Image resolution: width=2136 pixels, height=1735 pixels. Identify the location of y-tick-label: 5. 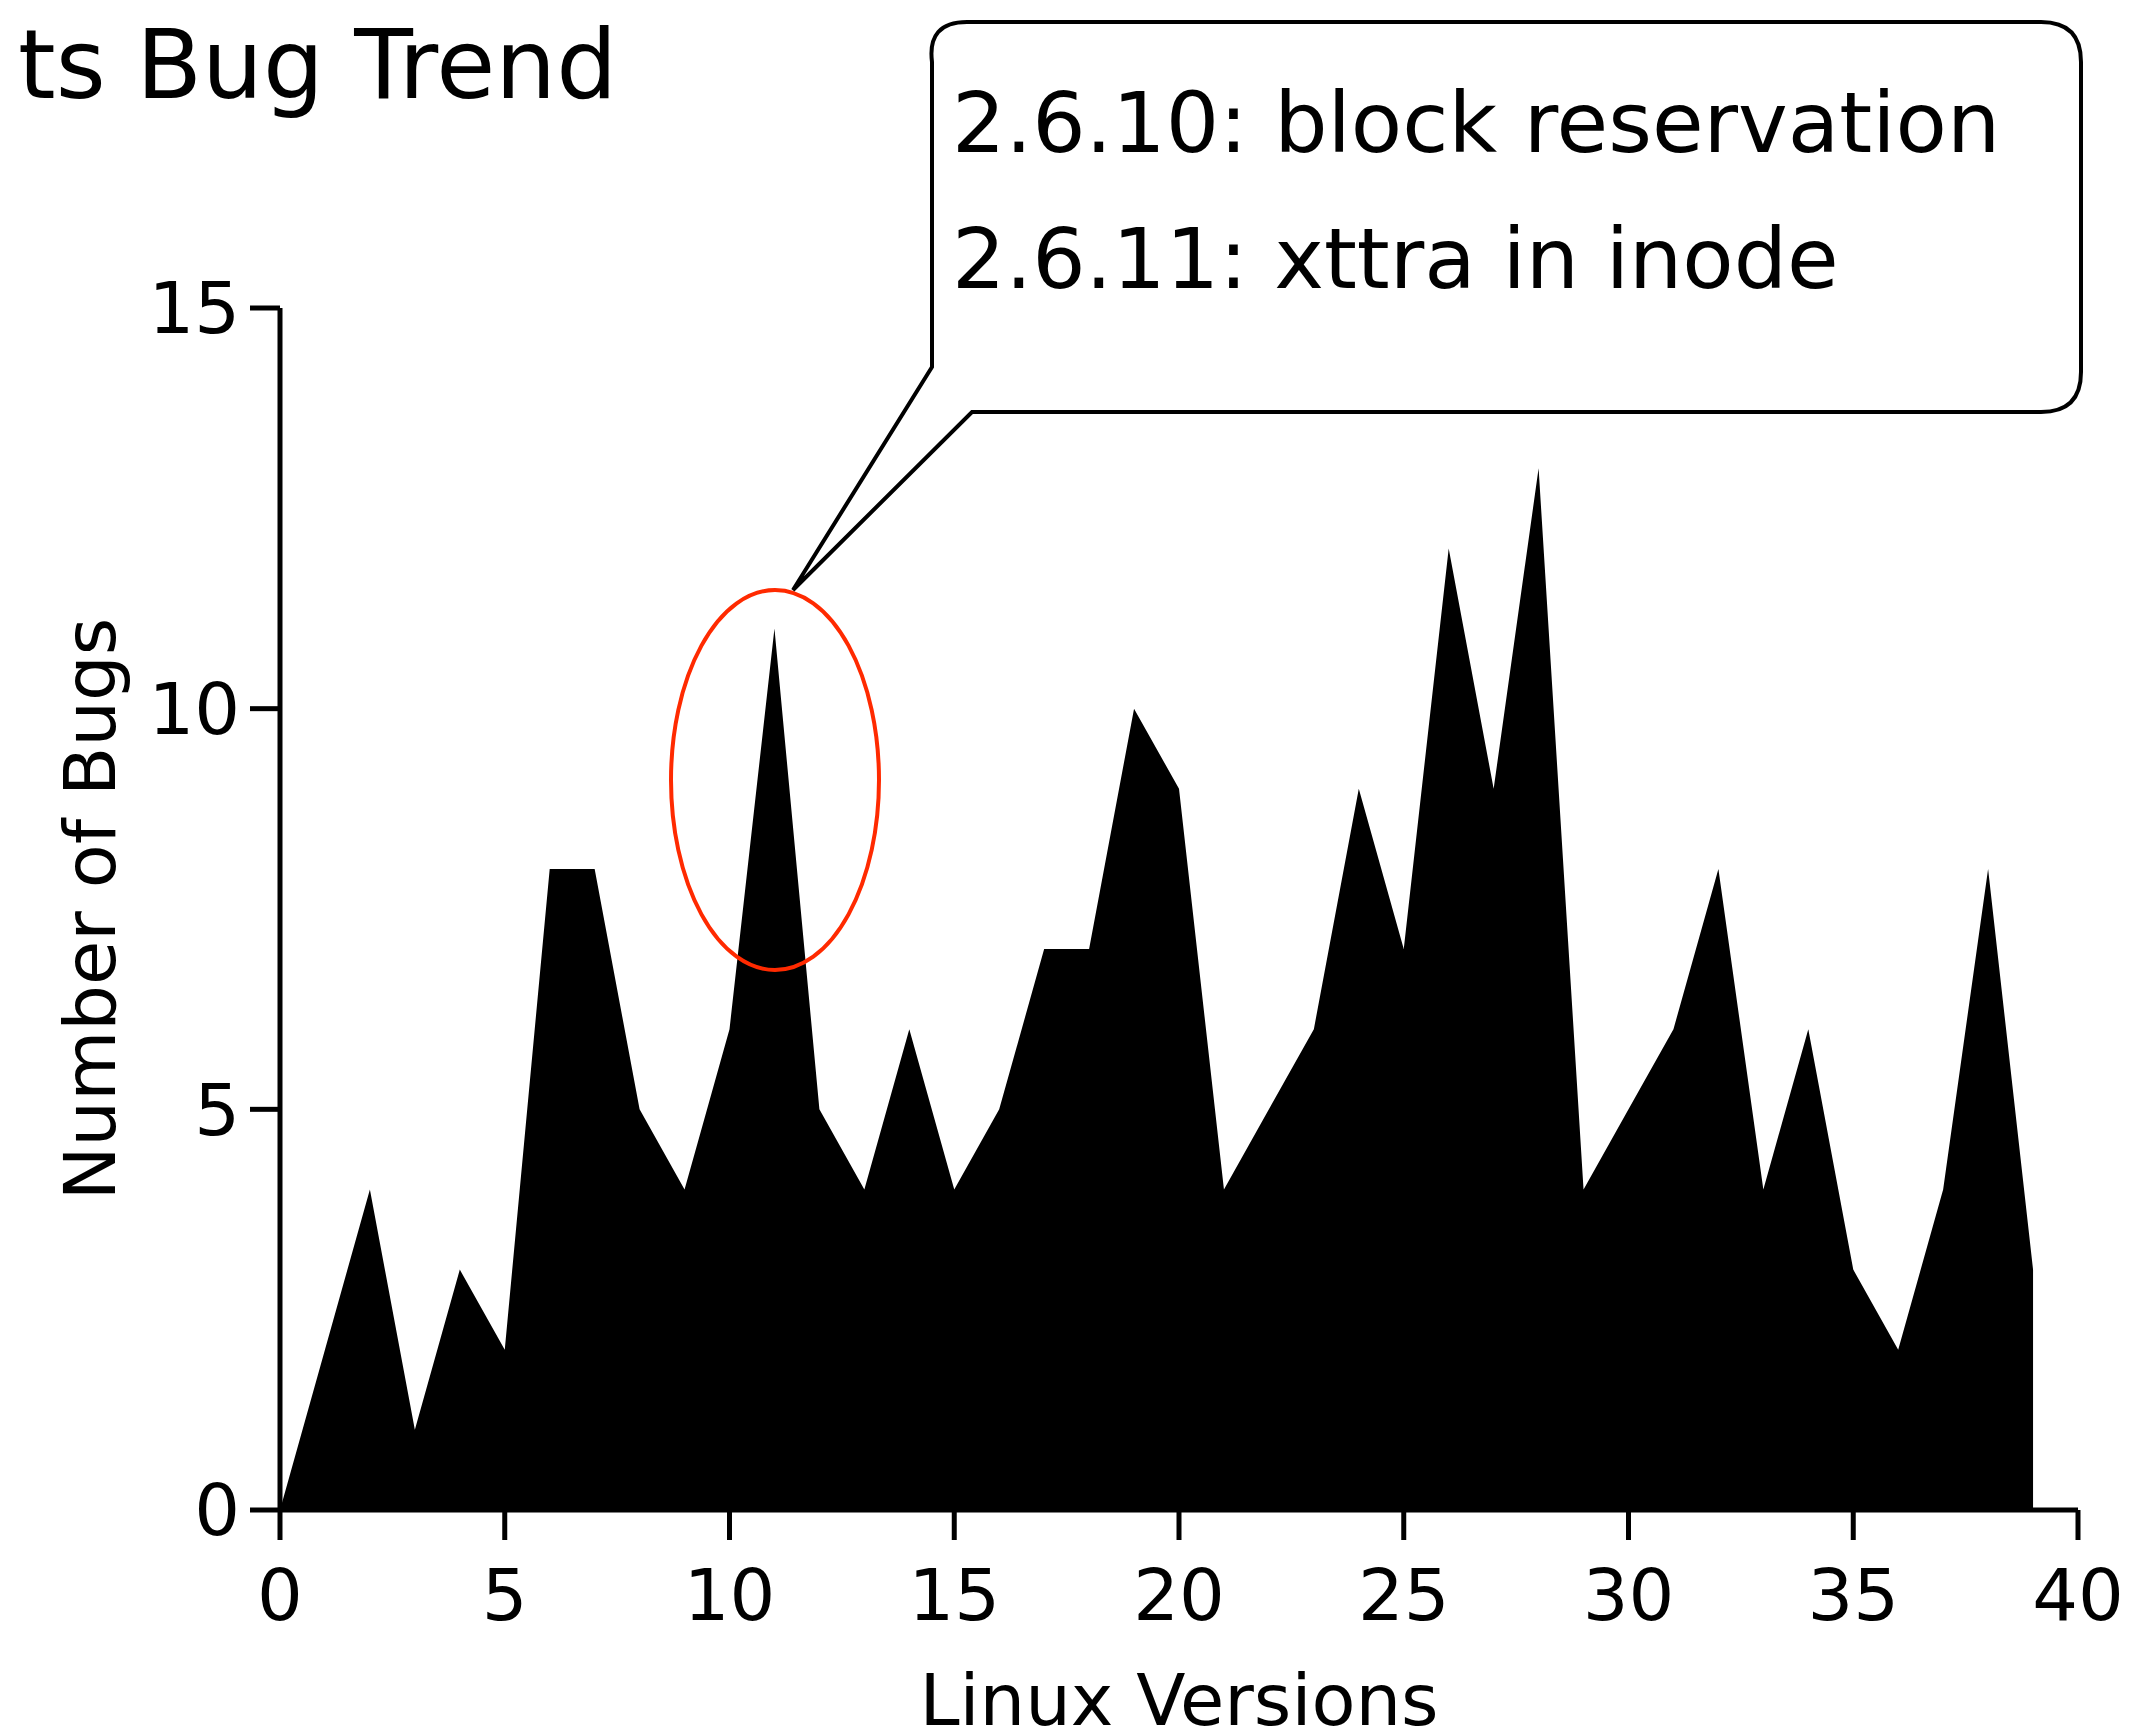
(217, 1109).